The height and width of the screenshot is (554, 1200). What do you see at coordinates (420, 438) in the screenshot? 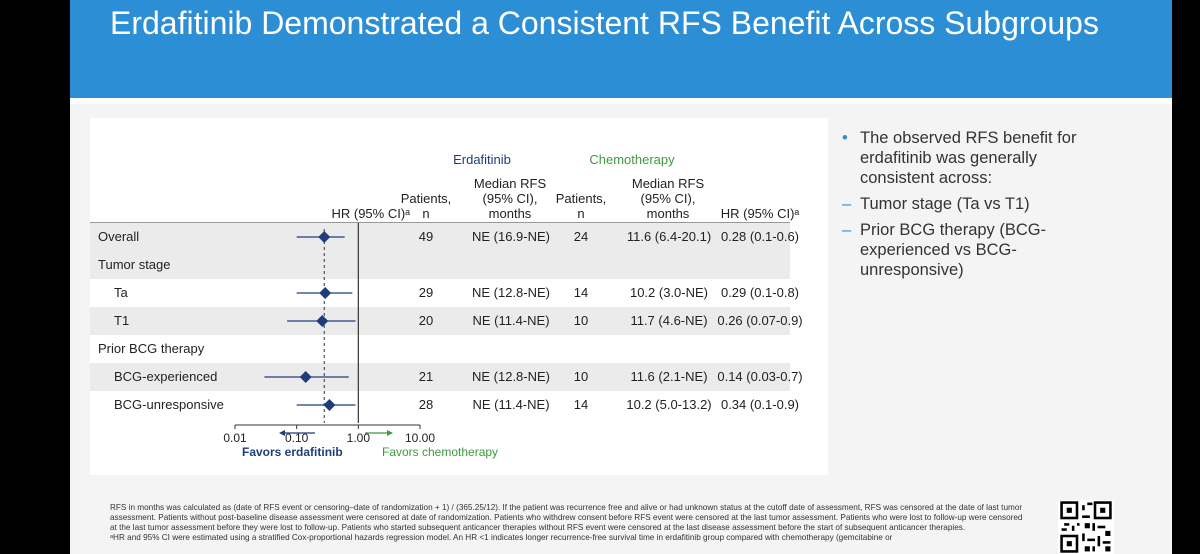
I see `x-tick-label: 10.00` at bounding box center [420, 438].